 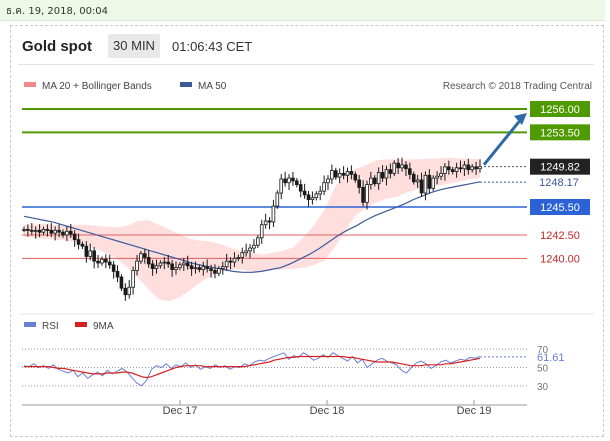 What do you see at coordinates (134, 46) in the screenshot?
I see `interval-button: 30 MIN` at bounding box center [134, 46].